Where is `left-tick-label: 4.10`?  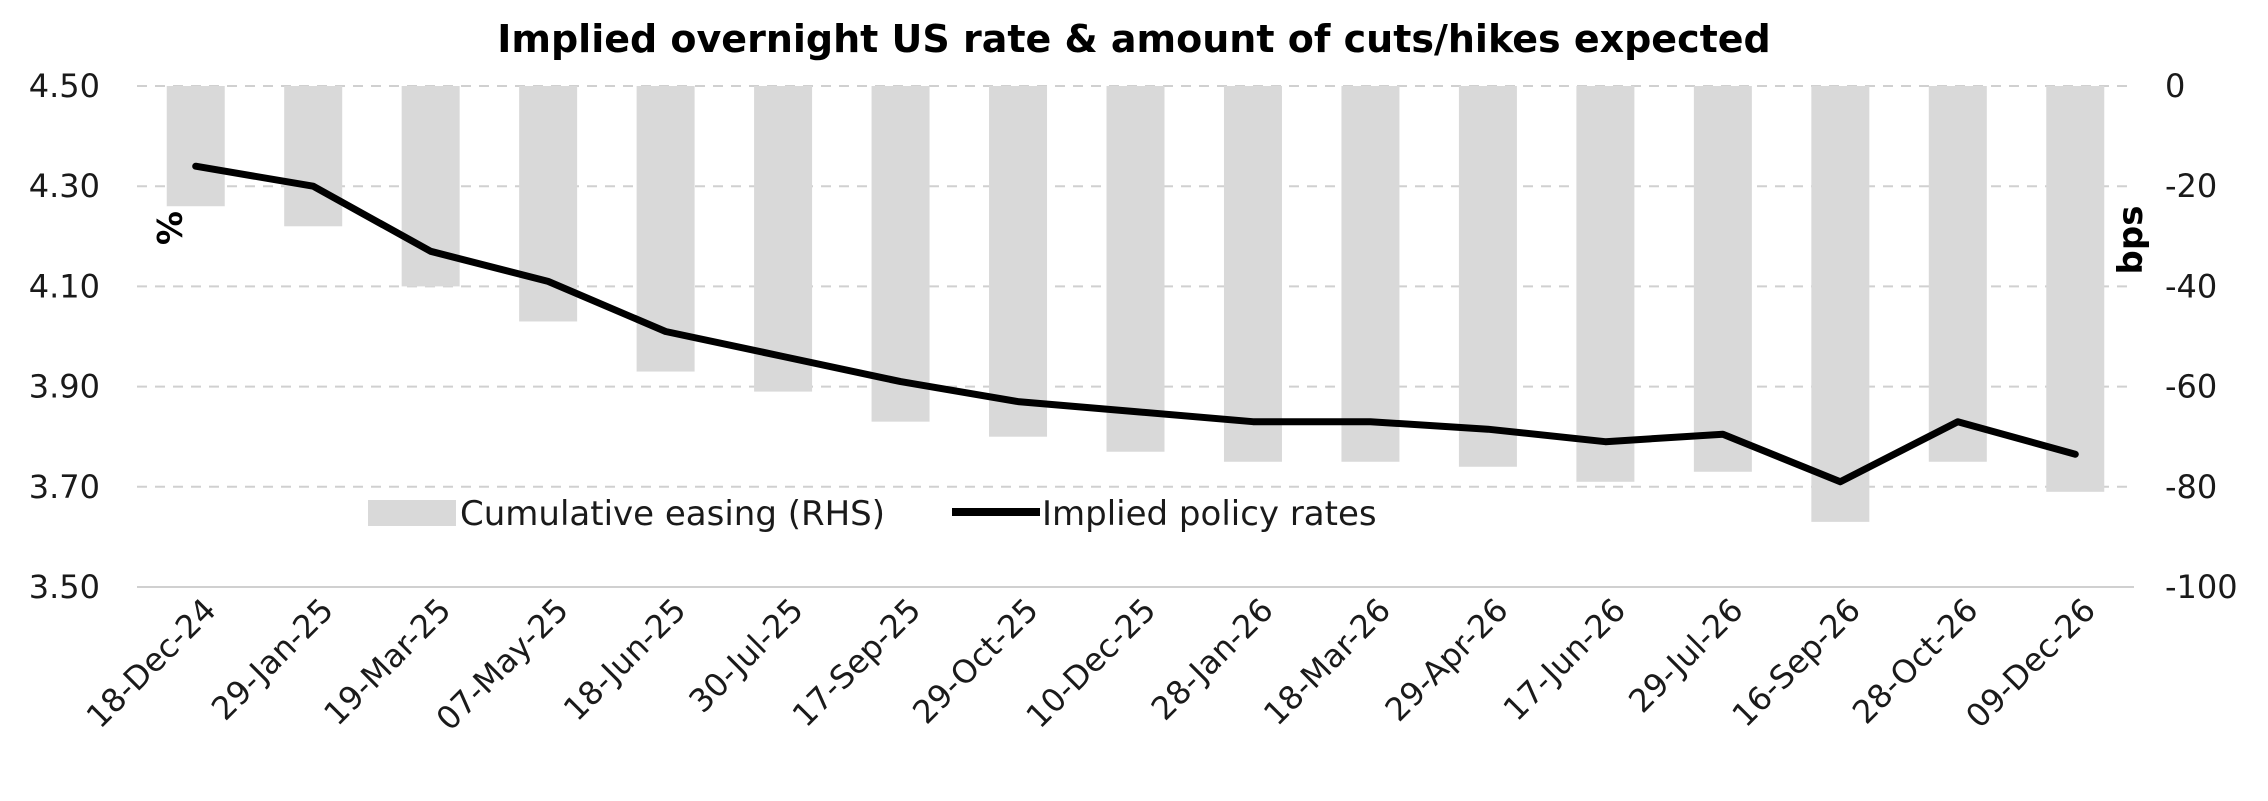 left-tick-label: 4.10 is located at coordinates (64, 286).